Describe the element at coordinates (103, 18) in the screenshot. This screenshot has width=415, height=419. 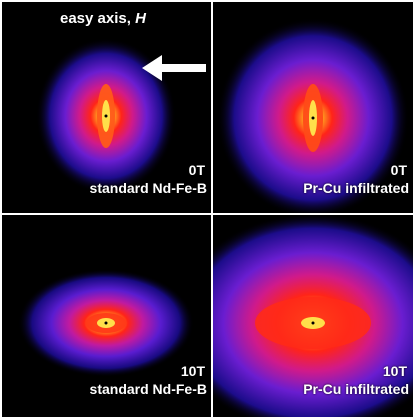
I see `easy-axis-label: easy axis, H` at that location.